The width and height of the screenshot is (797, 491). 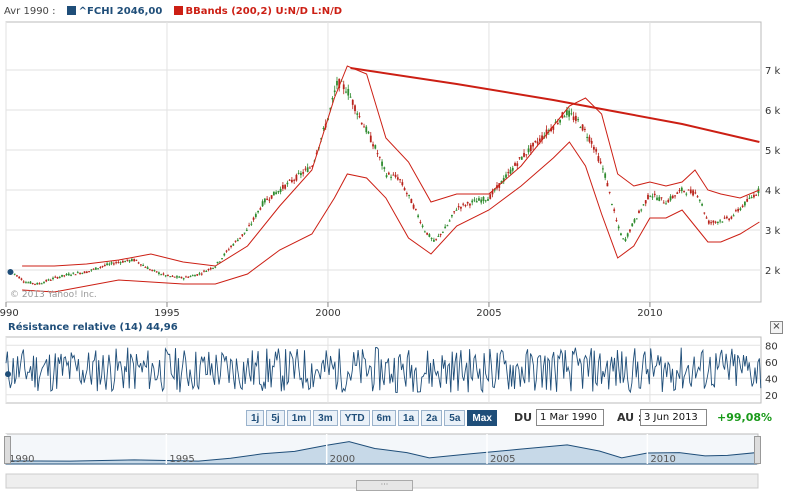 I want to click on range-button-5a: 5a, so click(x=455, y=418).